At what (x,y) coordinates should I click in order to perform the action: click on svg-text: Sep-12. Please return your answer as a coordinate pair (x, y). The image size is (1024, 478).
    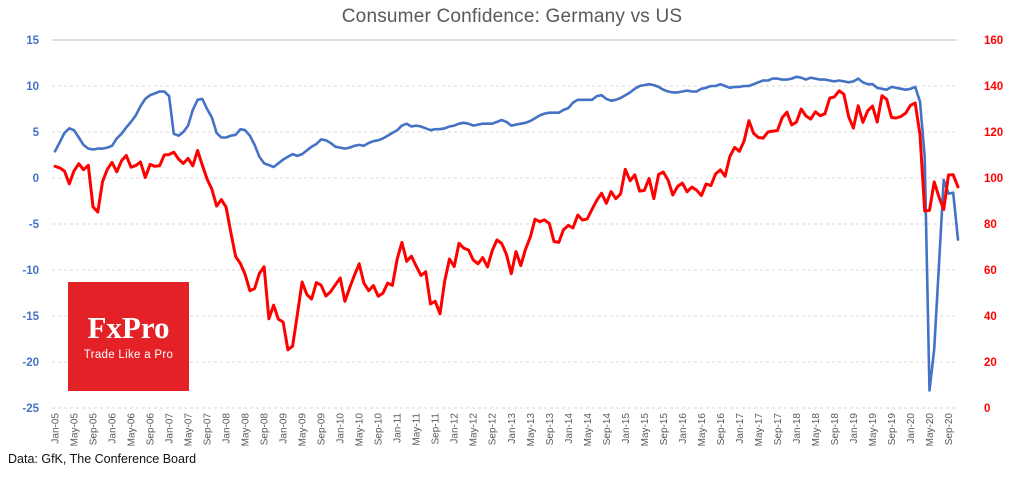
    Looking at the image, I should click on (493, 429).